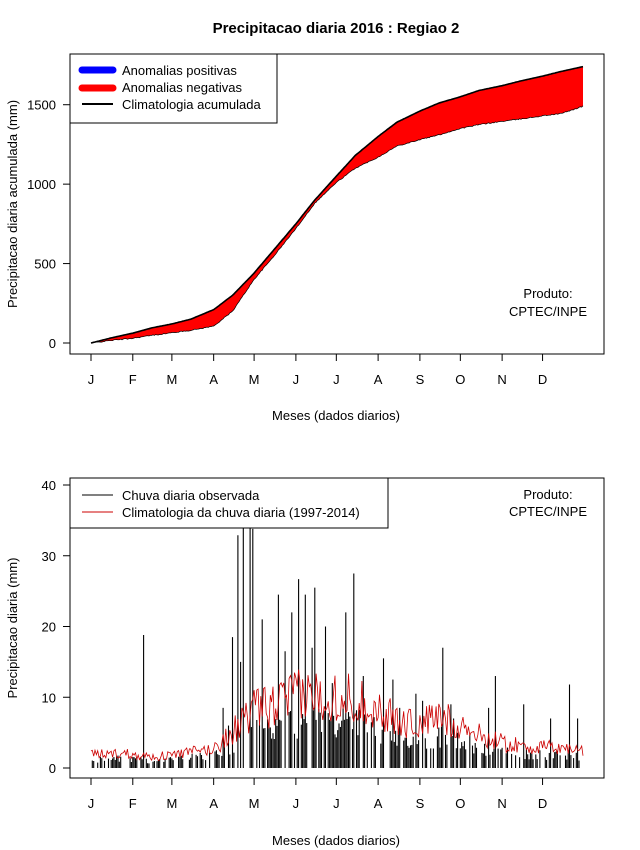  What do you see at coordinates (133, 379) in the screenshot?
I see `top-x-tick-label: F` at bounding box center [133, 379].